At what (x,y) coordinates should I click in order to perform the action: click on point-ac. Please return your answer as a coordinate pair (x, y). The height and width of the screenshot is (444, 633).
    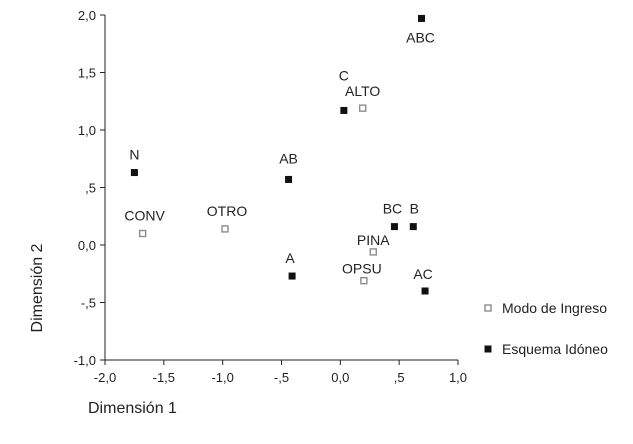
    Looking at the image, I should click on (425, 291).